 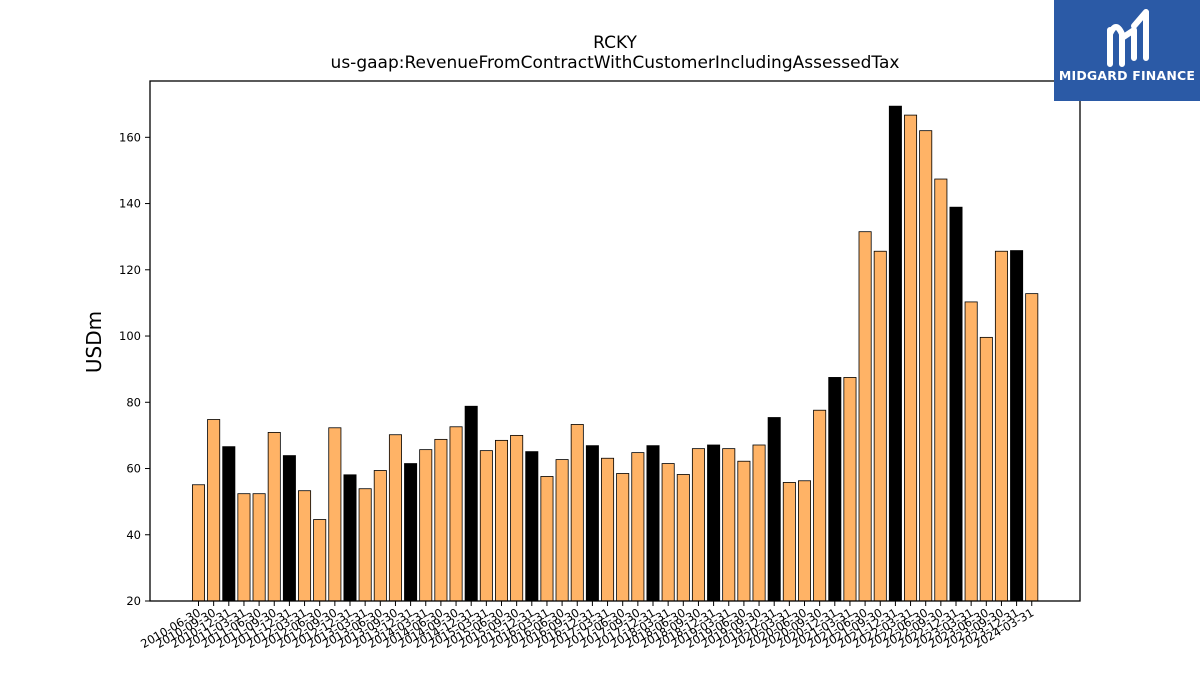 What do you see at coordinates (133, 601) in the screenshot?
I see `y-tick-label: 20` at bounding box center [133, 601].